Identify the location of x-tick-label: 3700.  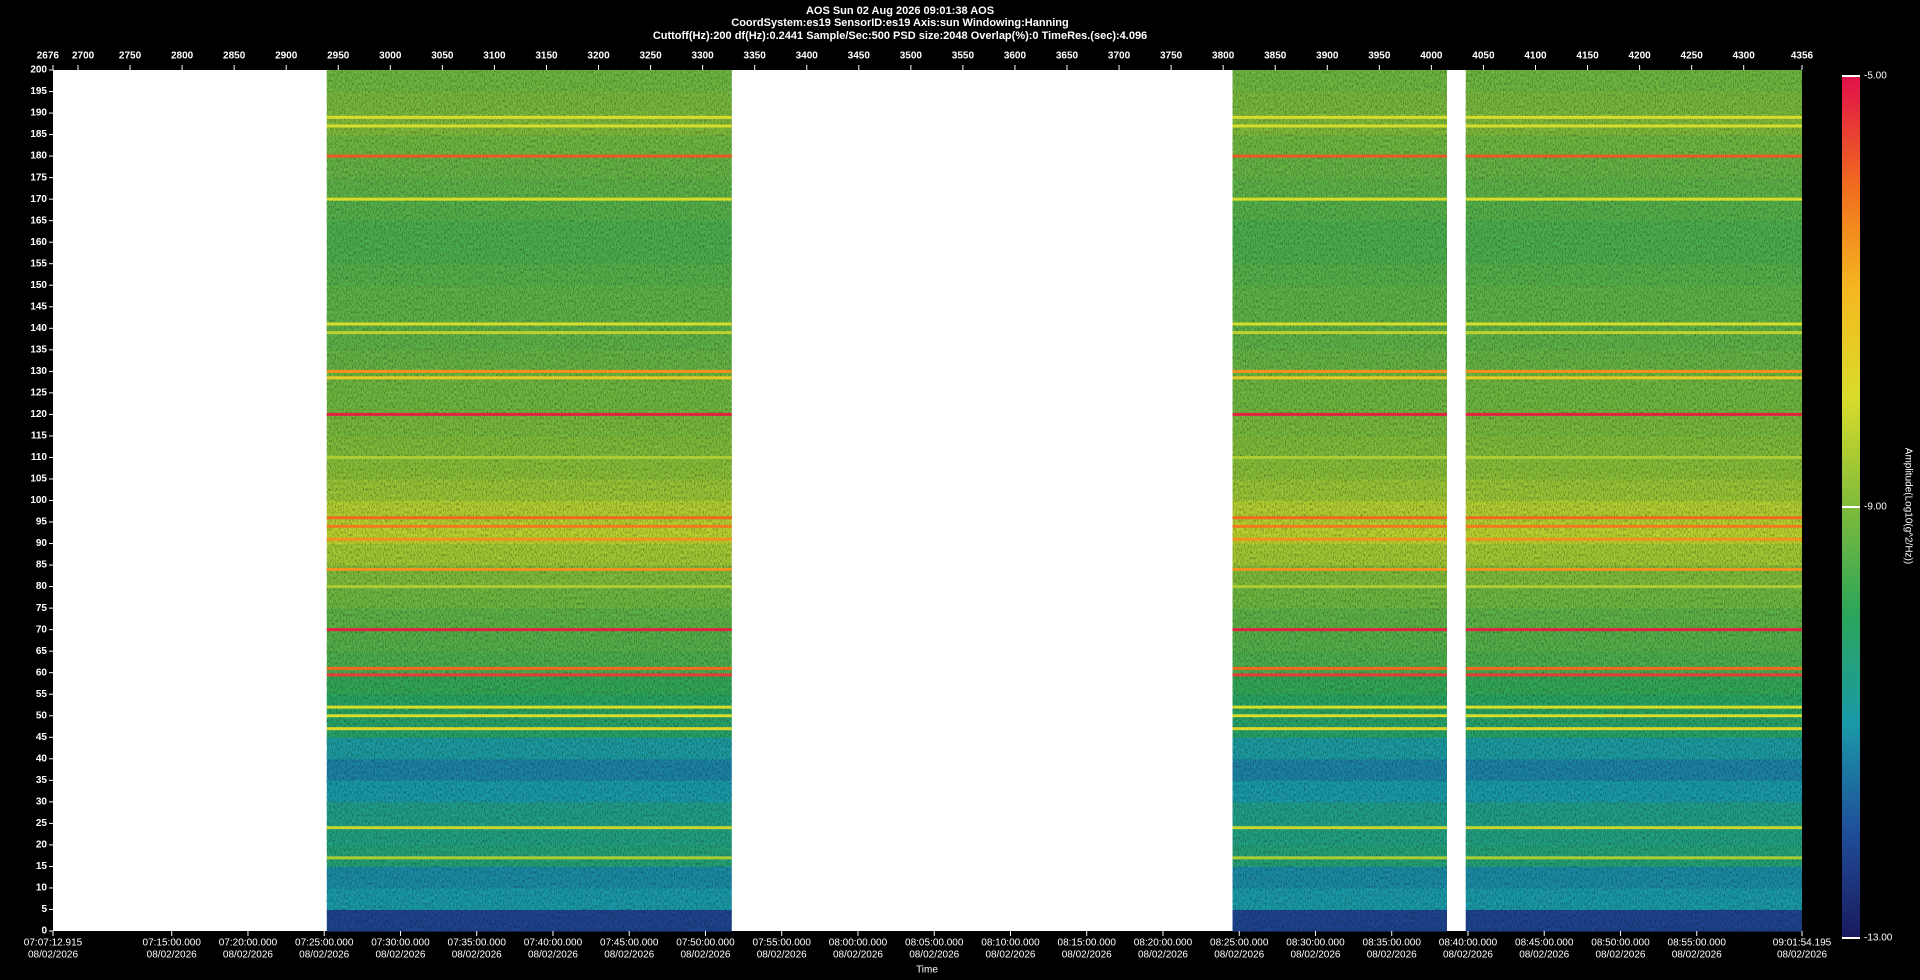
(1119, 56).